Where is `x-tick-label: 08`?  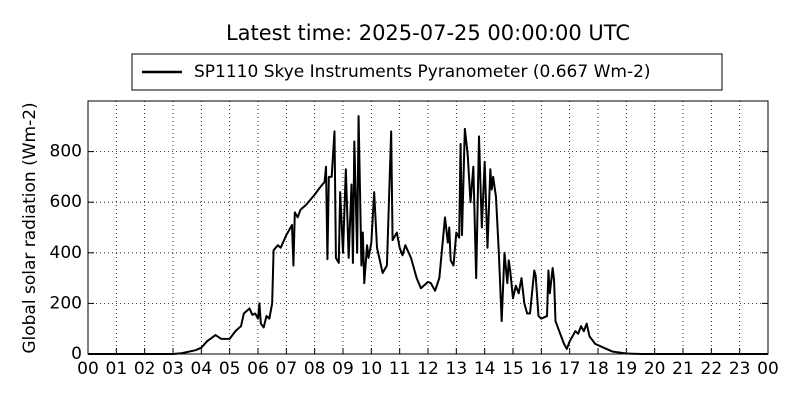
x-tick-label: 08 is located at coordinates (315, 369).